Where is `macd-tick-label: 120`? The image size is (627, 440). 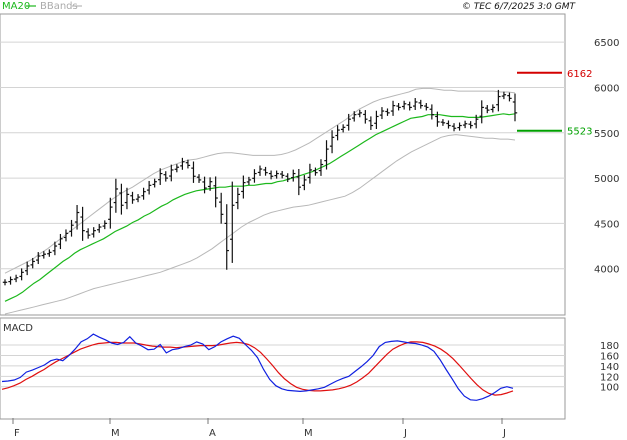
macd-tick-label: 120 is located at coordinates (609, 377).